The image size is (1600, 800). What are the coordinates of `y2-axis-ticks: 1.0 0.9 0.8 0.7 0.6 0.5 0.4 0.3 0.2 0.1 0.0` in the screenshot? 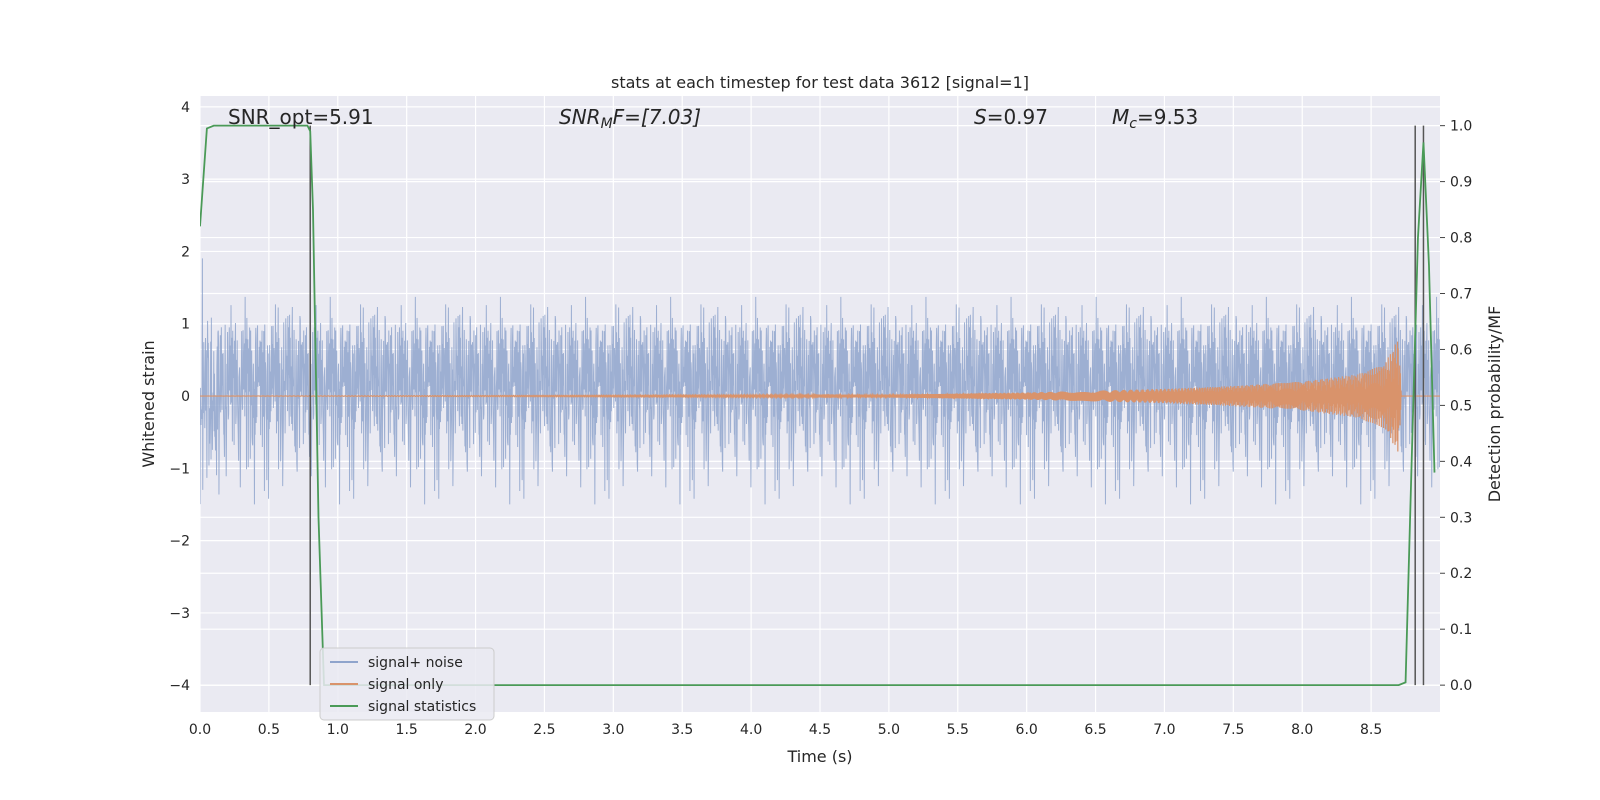 It's located at (1456, 406).